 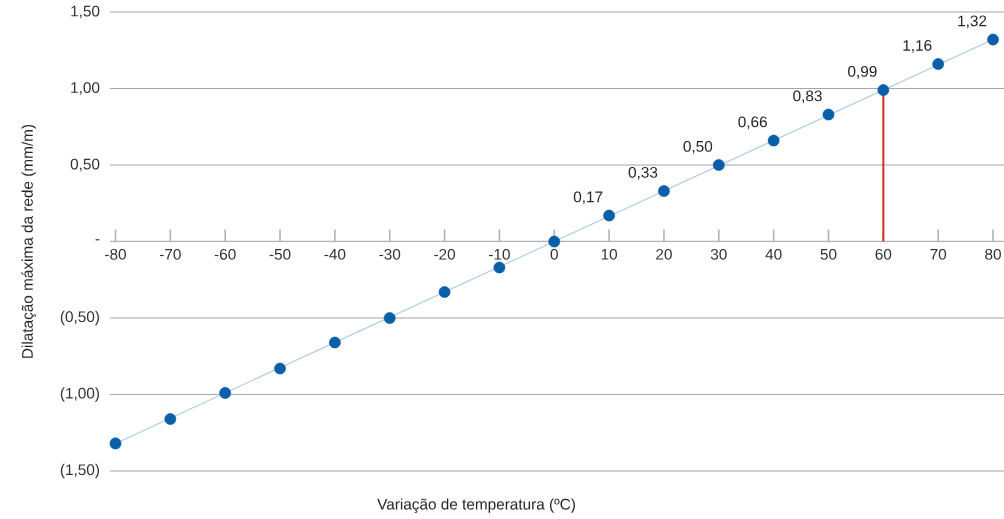 I want to click on data-label: 0,33, so click(x=643, y=173).